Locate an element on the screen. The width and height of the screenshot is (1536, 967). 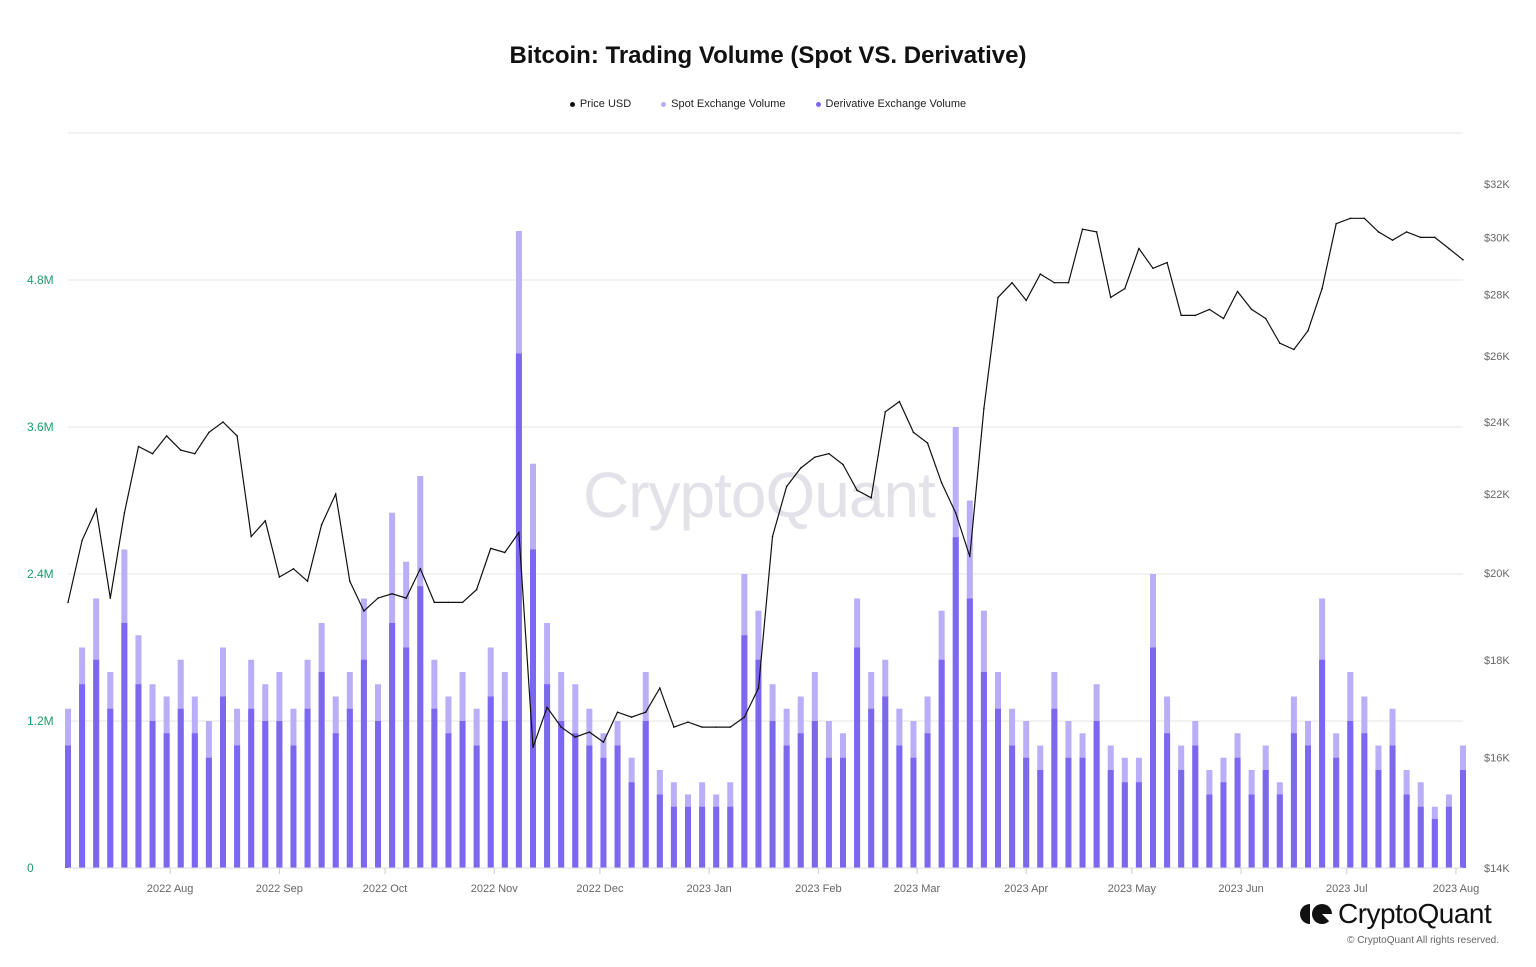
x-tick-label: 2023 May is located at coordinates (1132, 889).